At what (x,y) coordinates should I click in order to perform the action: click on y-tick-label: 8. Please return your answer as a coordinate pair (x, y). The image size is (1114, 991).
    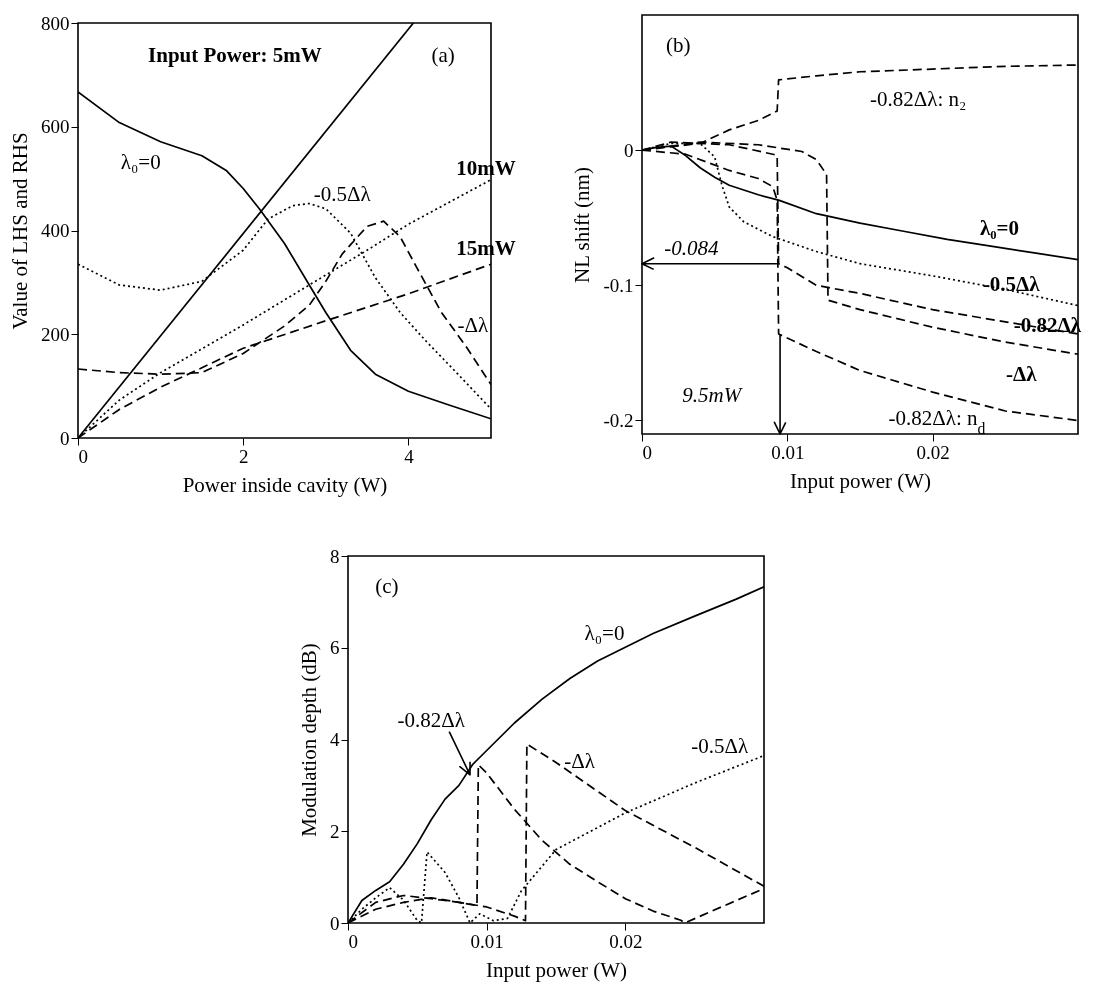
    Looking at the image, I should click on (335, 556).